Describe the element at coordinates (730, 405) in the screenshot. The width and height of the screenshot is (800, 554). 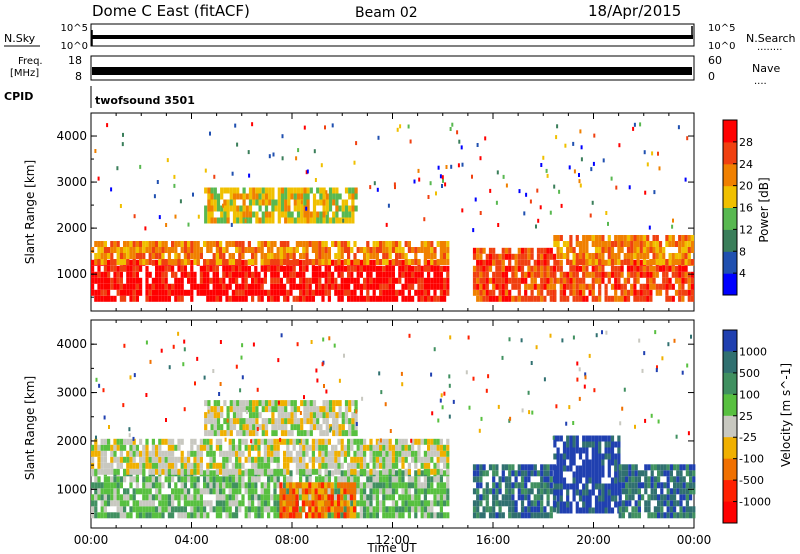
I see `colorbar-segment` at that location.